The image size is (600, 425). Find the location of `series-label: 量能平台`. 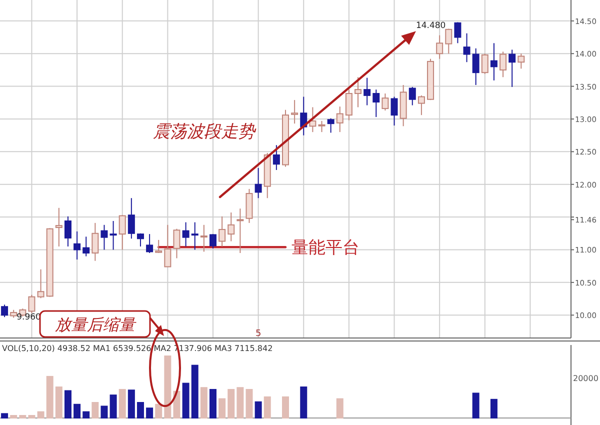

series-label: 量能平台 is located at coordinates (326, 248).